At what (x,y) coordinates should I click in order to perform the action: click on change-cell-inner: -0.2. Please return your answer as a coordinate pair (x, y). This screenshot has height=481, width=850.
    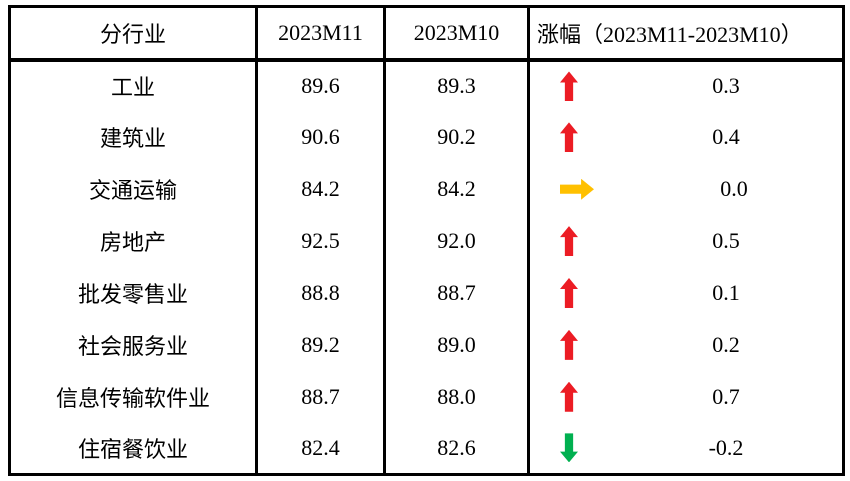
    Looking at the image, I should click on (687, 448).